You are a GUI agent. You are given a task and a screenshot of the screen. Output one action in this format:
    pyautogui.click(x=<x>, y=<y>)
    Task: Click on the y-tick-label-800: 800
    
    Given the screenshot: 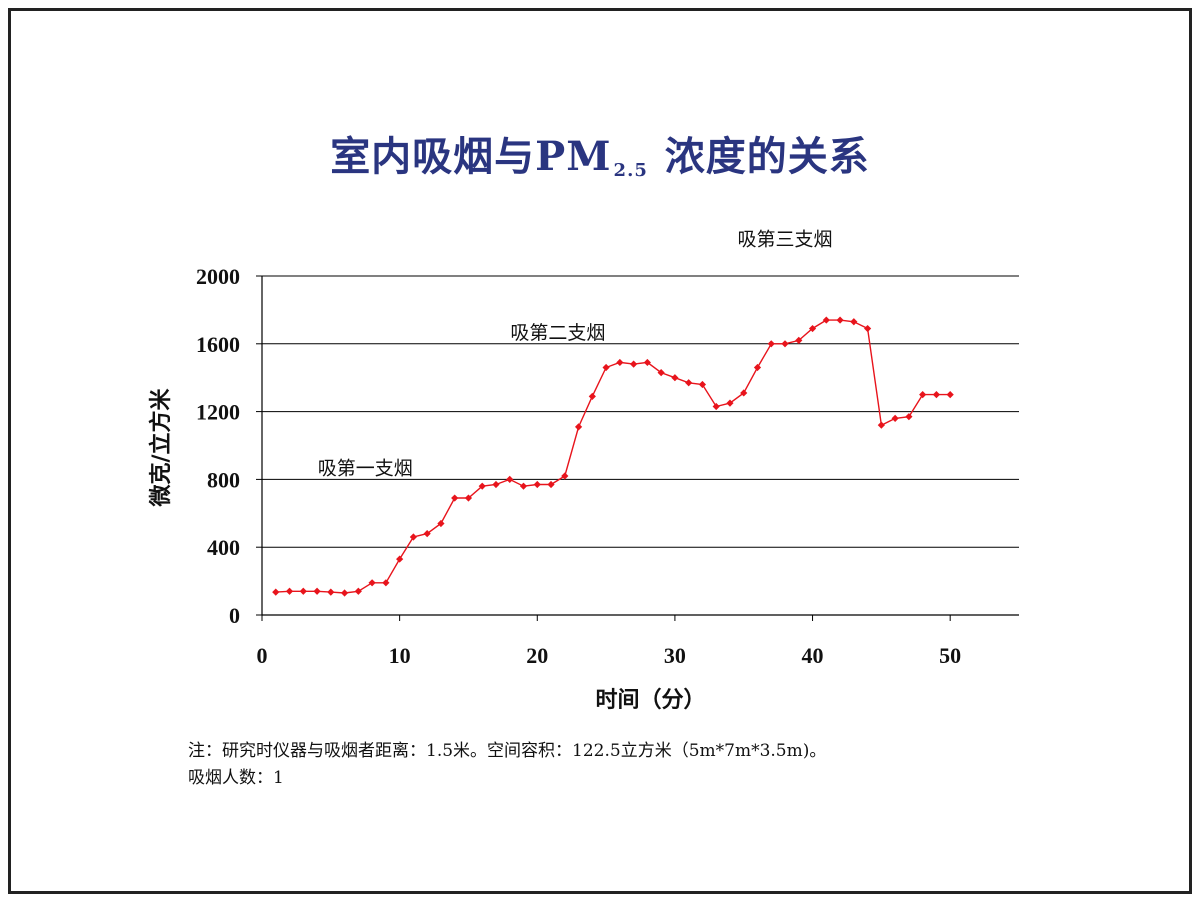 What is the action you would take?
    pyautogui.click(x=223, y=479)
    